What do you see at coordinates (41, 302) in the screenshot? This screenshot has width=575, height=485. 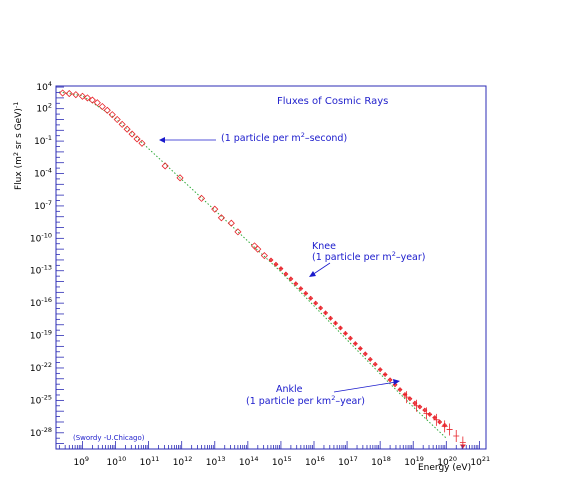 I see `y-tick-label: 10⁻¹⁶` at bounding box center [41, 302].